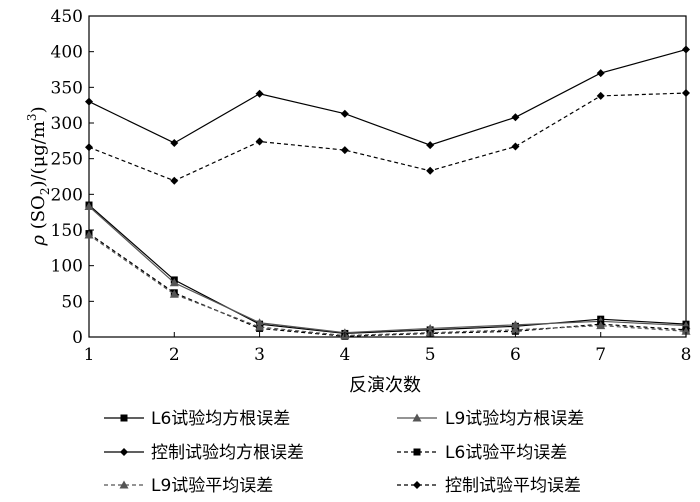 This screenshot has height=502, width=700. I want to click on legend-label: 控制试验平均误差, so click(513, 486).